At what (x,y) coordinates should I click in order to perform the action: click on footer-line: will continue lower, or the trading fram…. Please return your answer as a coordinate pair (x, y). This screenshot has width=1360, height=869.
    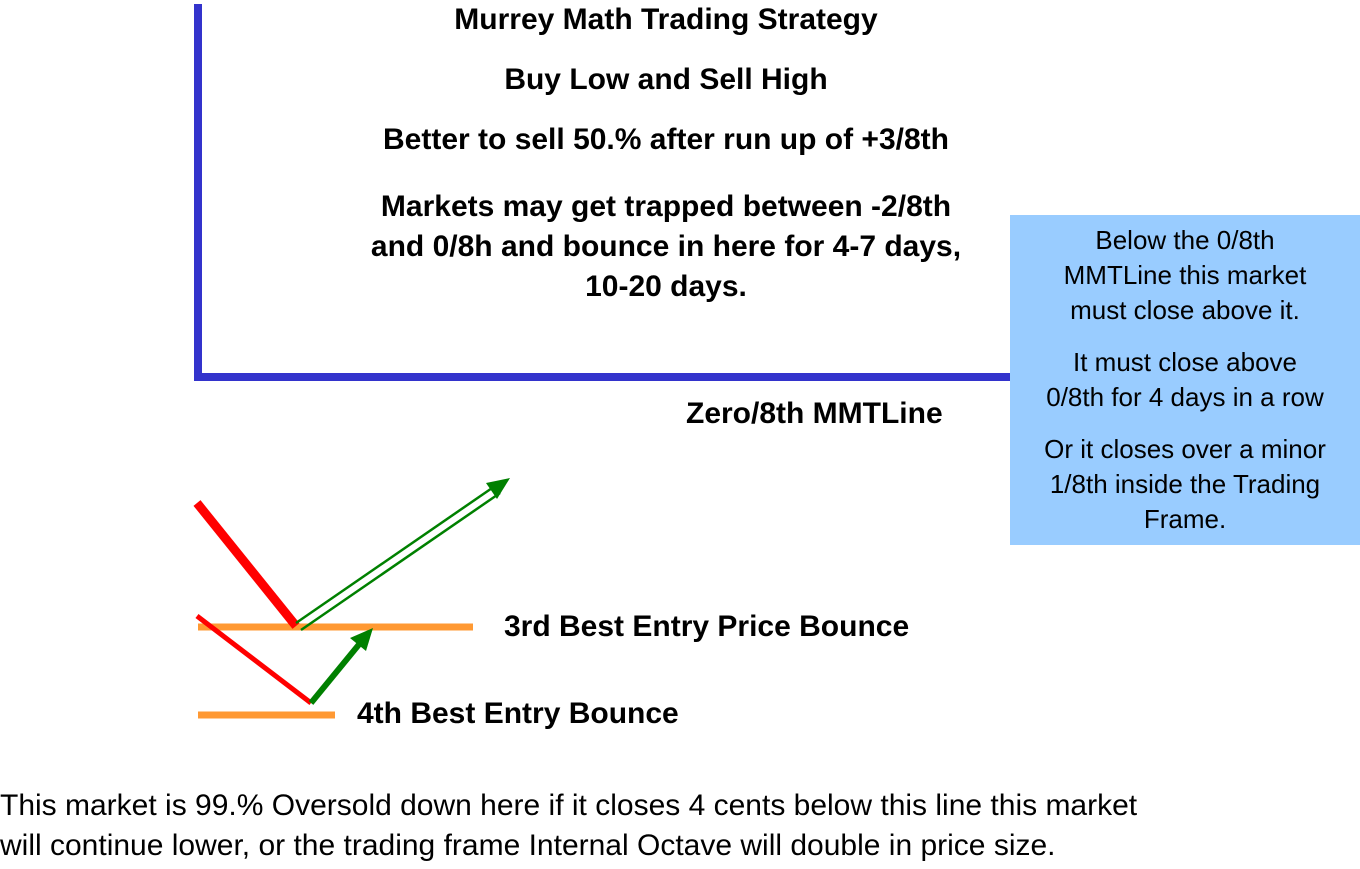
    Looking at the image, I should click on (528, 845).